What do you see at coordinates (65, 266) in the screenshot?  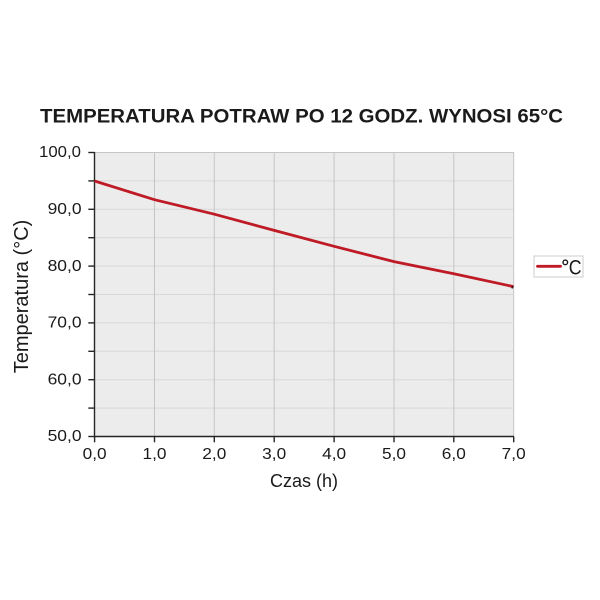 I see `svg-text: 80,0` at bounding box center [65, 266].